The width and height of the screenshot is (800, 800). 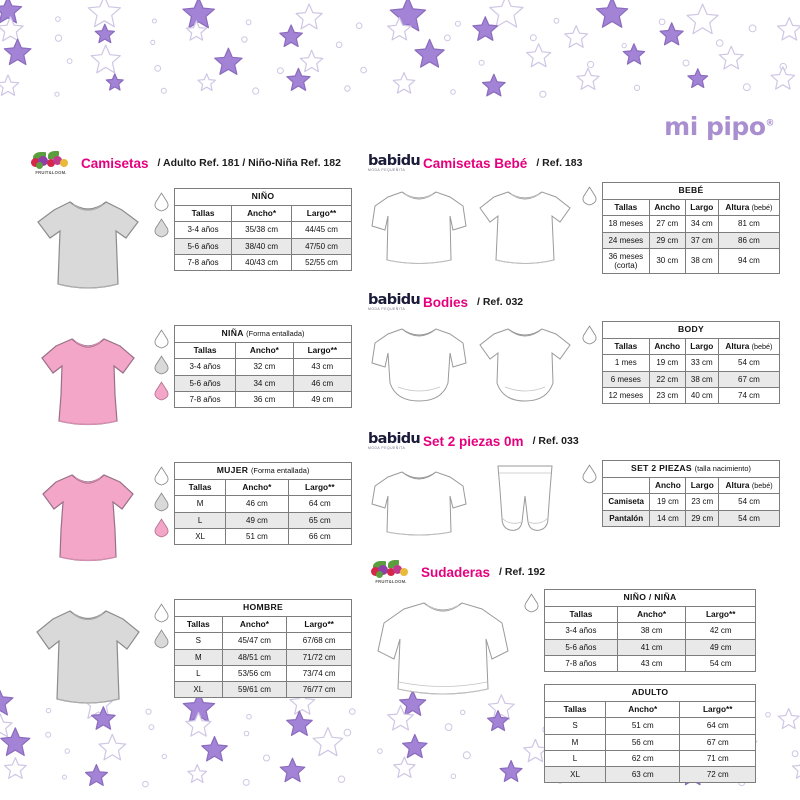 I want to click on table-cell: 76/77 cm, so click(x=319, y=689).